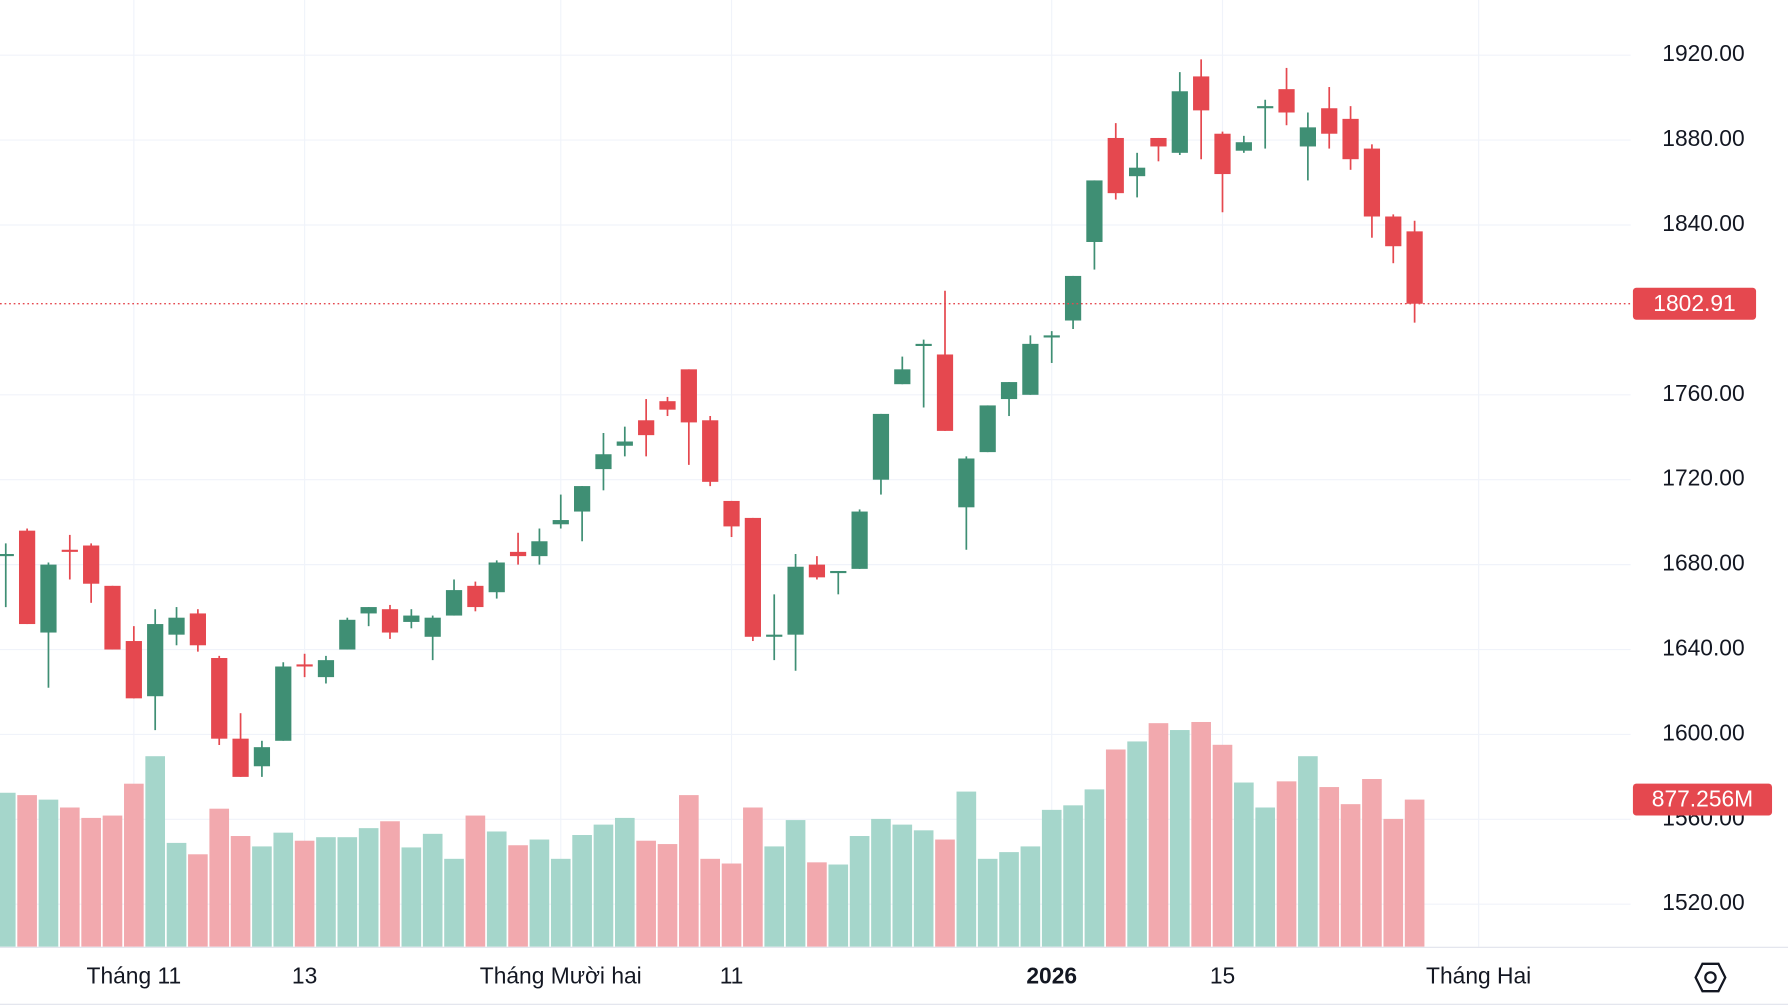 The image size is (1788, 1006). I want to click on y-tick-label: 1880.00, so click(1703, 138).